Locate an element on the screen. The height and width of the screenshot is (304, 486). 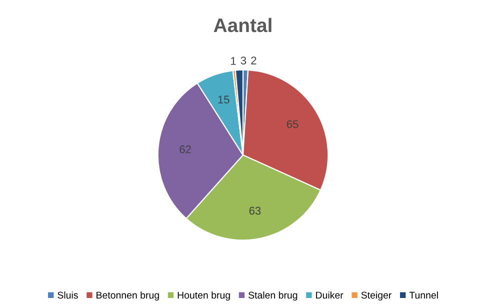
legend-label: Tunnel is located at coordinates (423, 295).